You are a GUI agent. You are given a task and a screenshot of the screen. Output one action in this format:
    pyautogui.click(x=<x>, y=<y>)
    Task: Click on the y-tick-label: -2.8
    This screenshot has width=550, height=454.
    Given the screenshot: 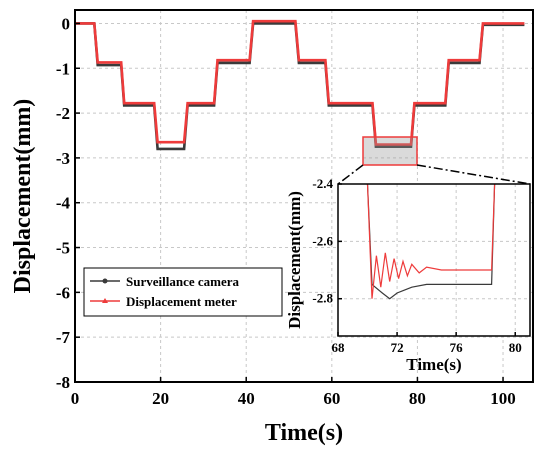 What is the action you would take?
    pyautogui.click(x=322, y=298)
    